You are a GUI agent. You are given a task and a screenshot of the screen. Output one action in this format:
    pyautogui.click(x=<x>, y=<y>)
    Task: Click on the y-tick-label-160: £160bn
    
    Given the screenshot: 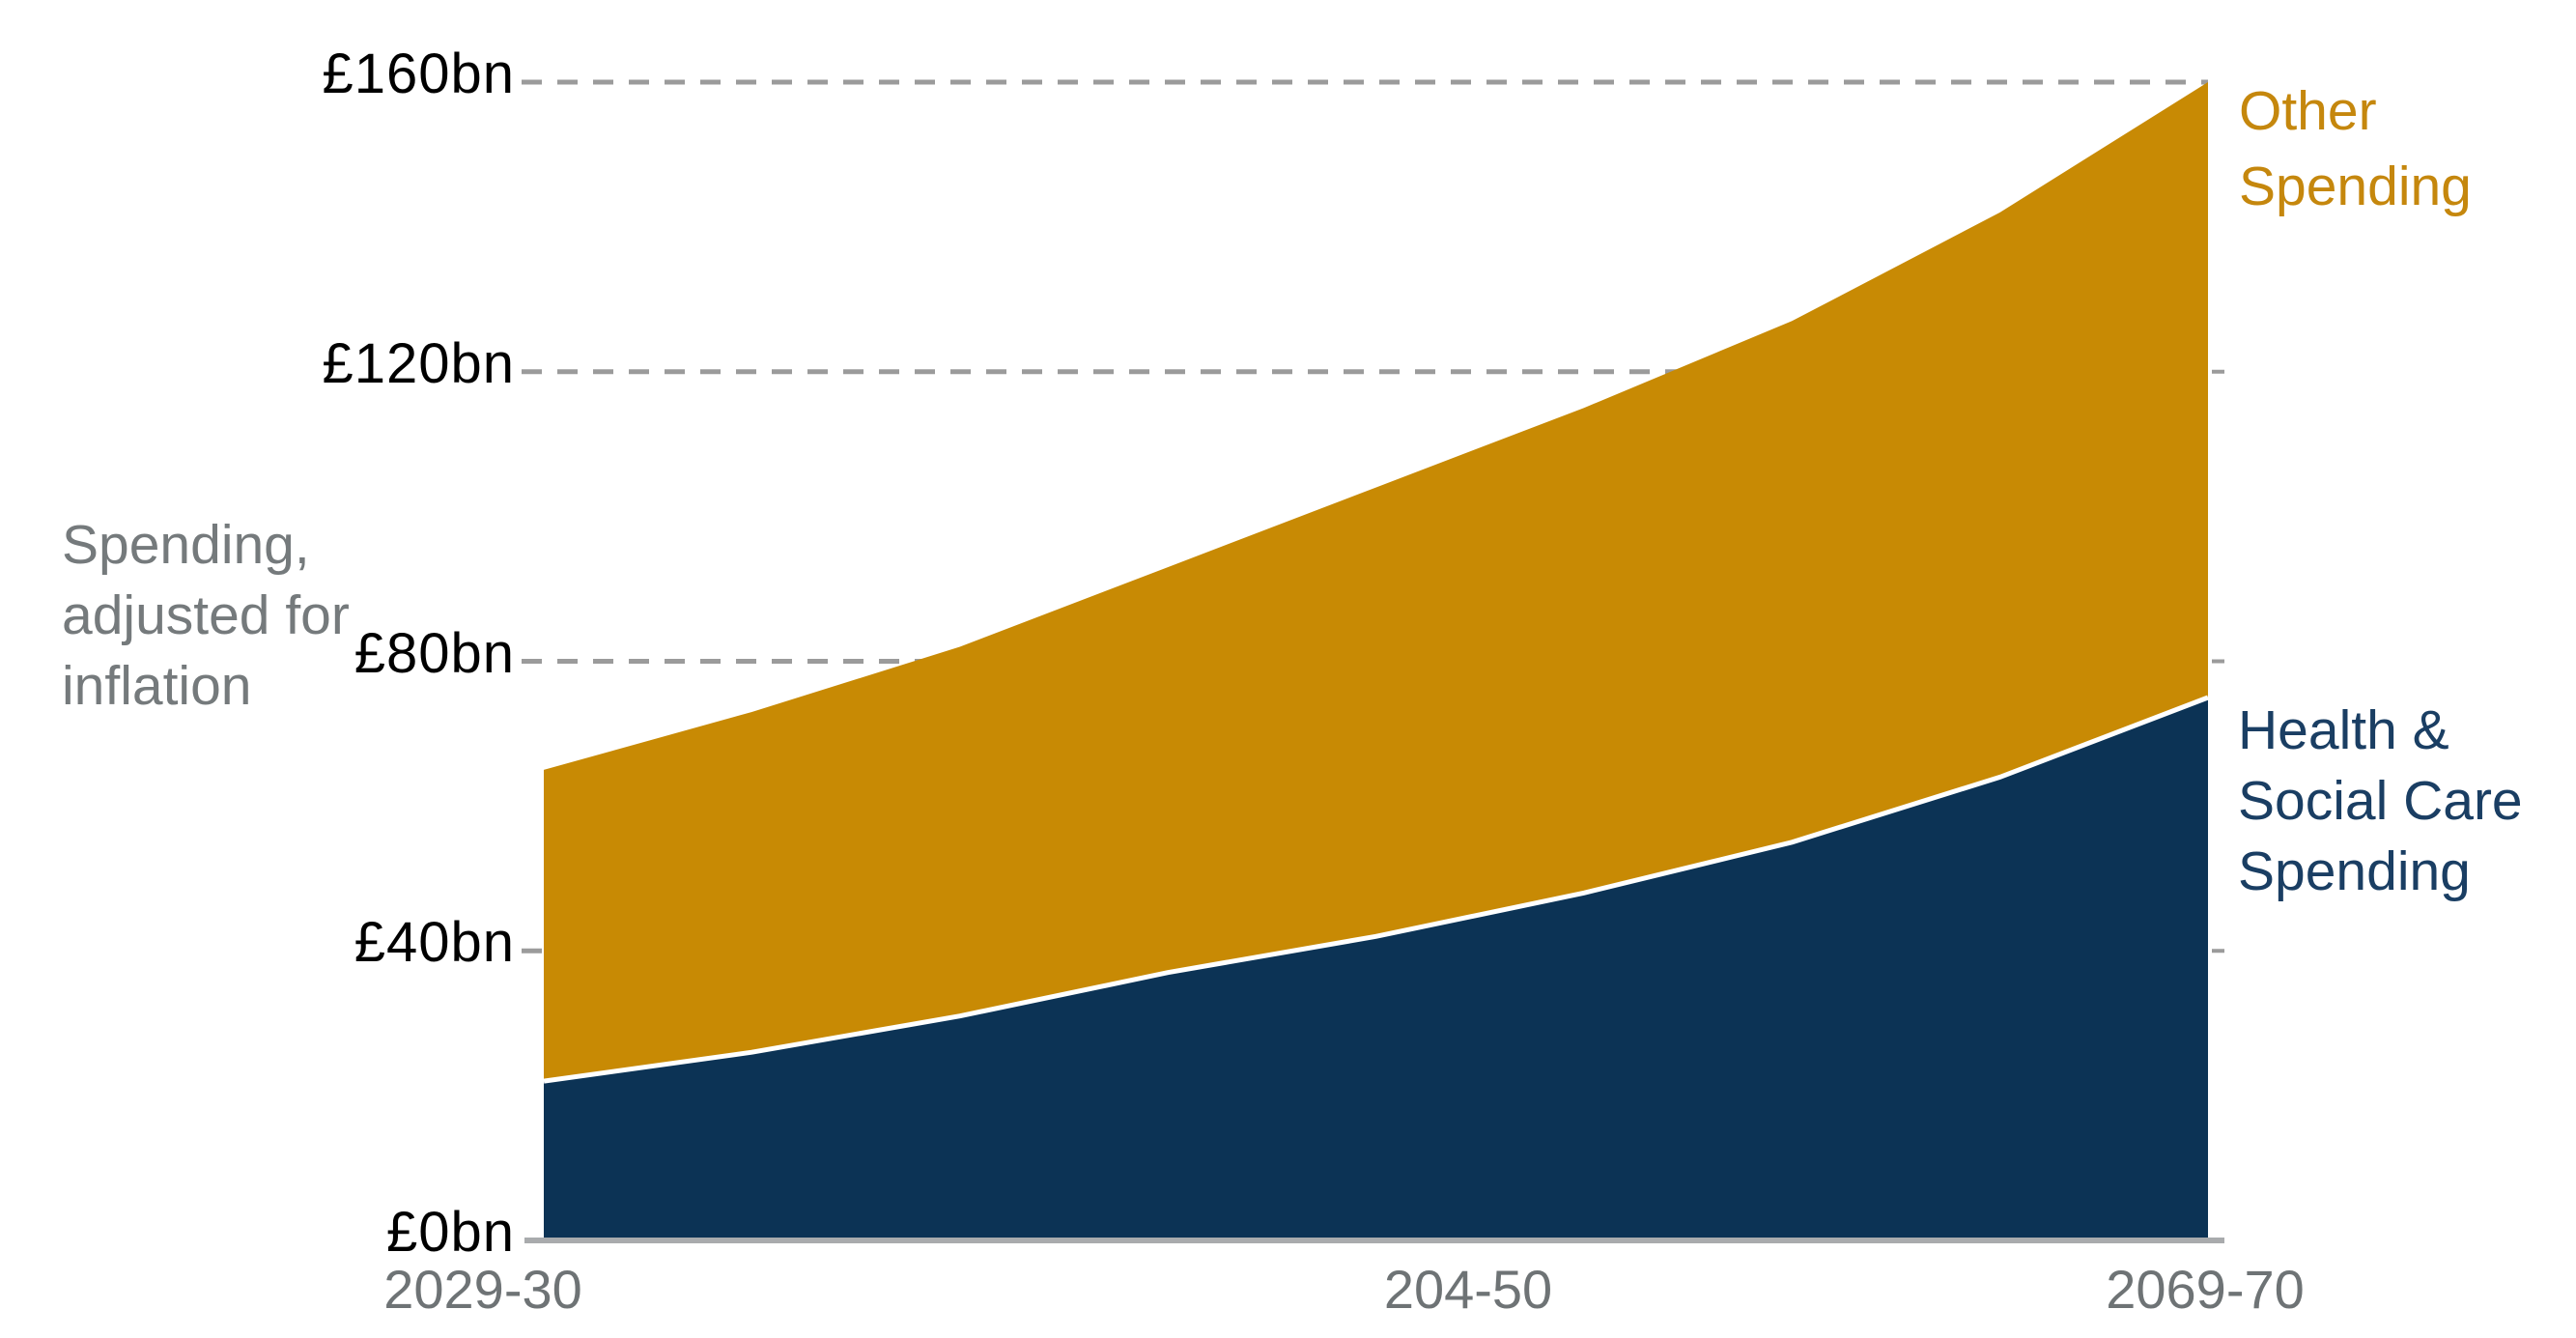 What is the action you would take?
    pyautogui.click(x=418, y=74)
    